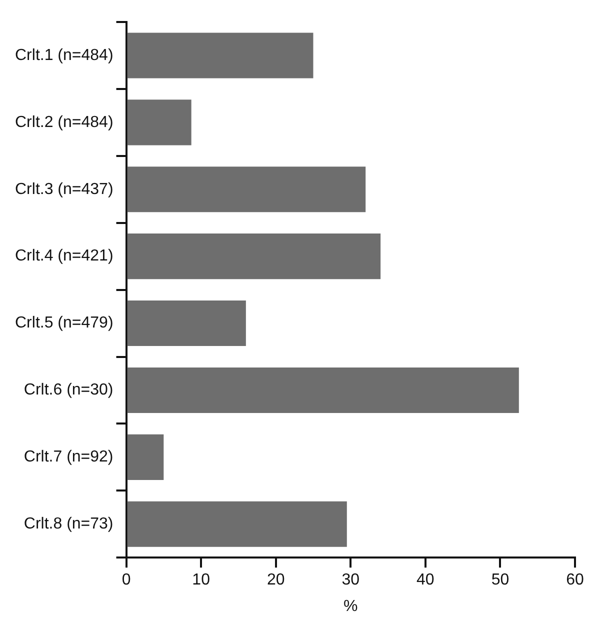  Describe the element at coordinates (126, 580) in the screenshot. I see `x-tick-label: 0` at that location.